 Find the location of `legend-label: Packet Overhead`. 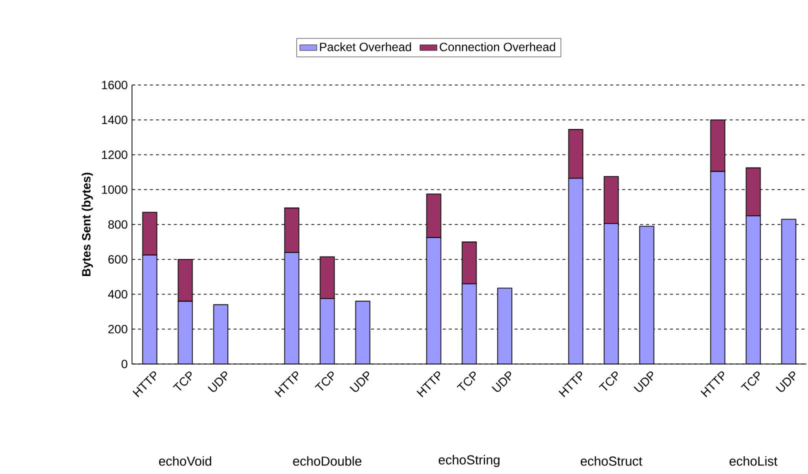

legend-label: Packet Overhead is located at coordinates (365, 47).